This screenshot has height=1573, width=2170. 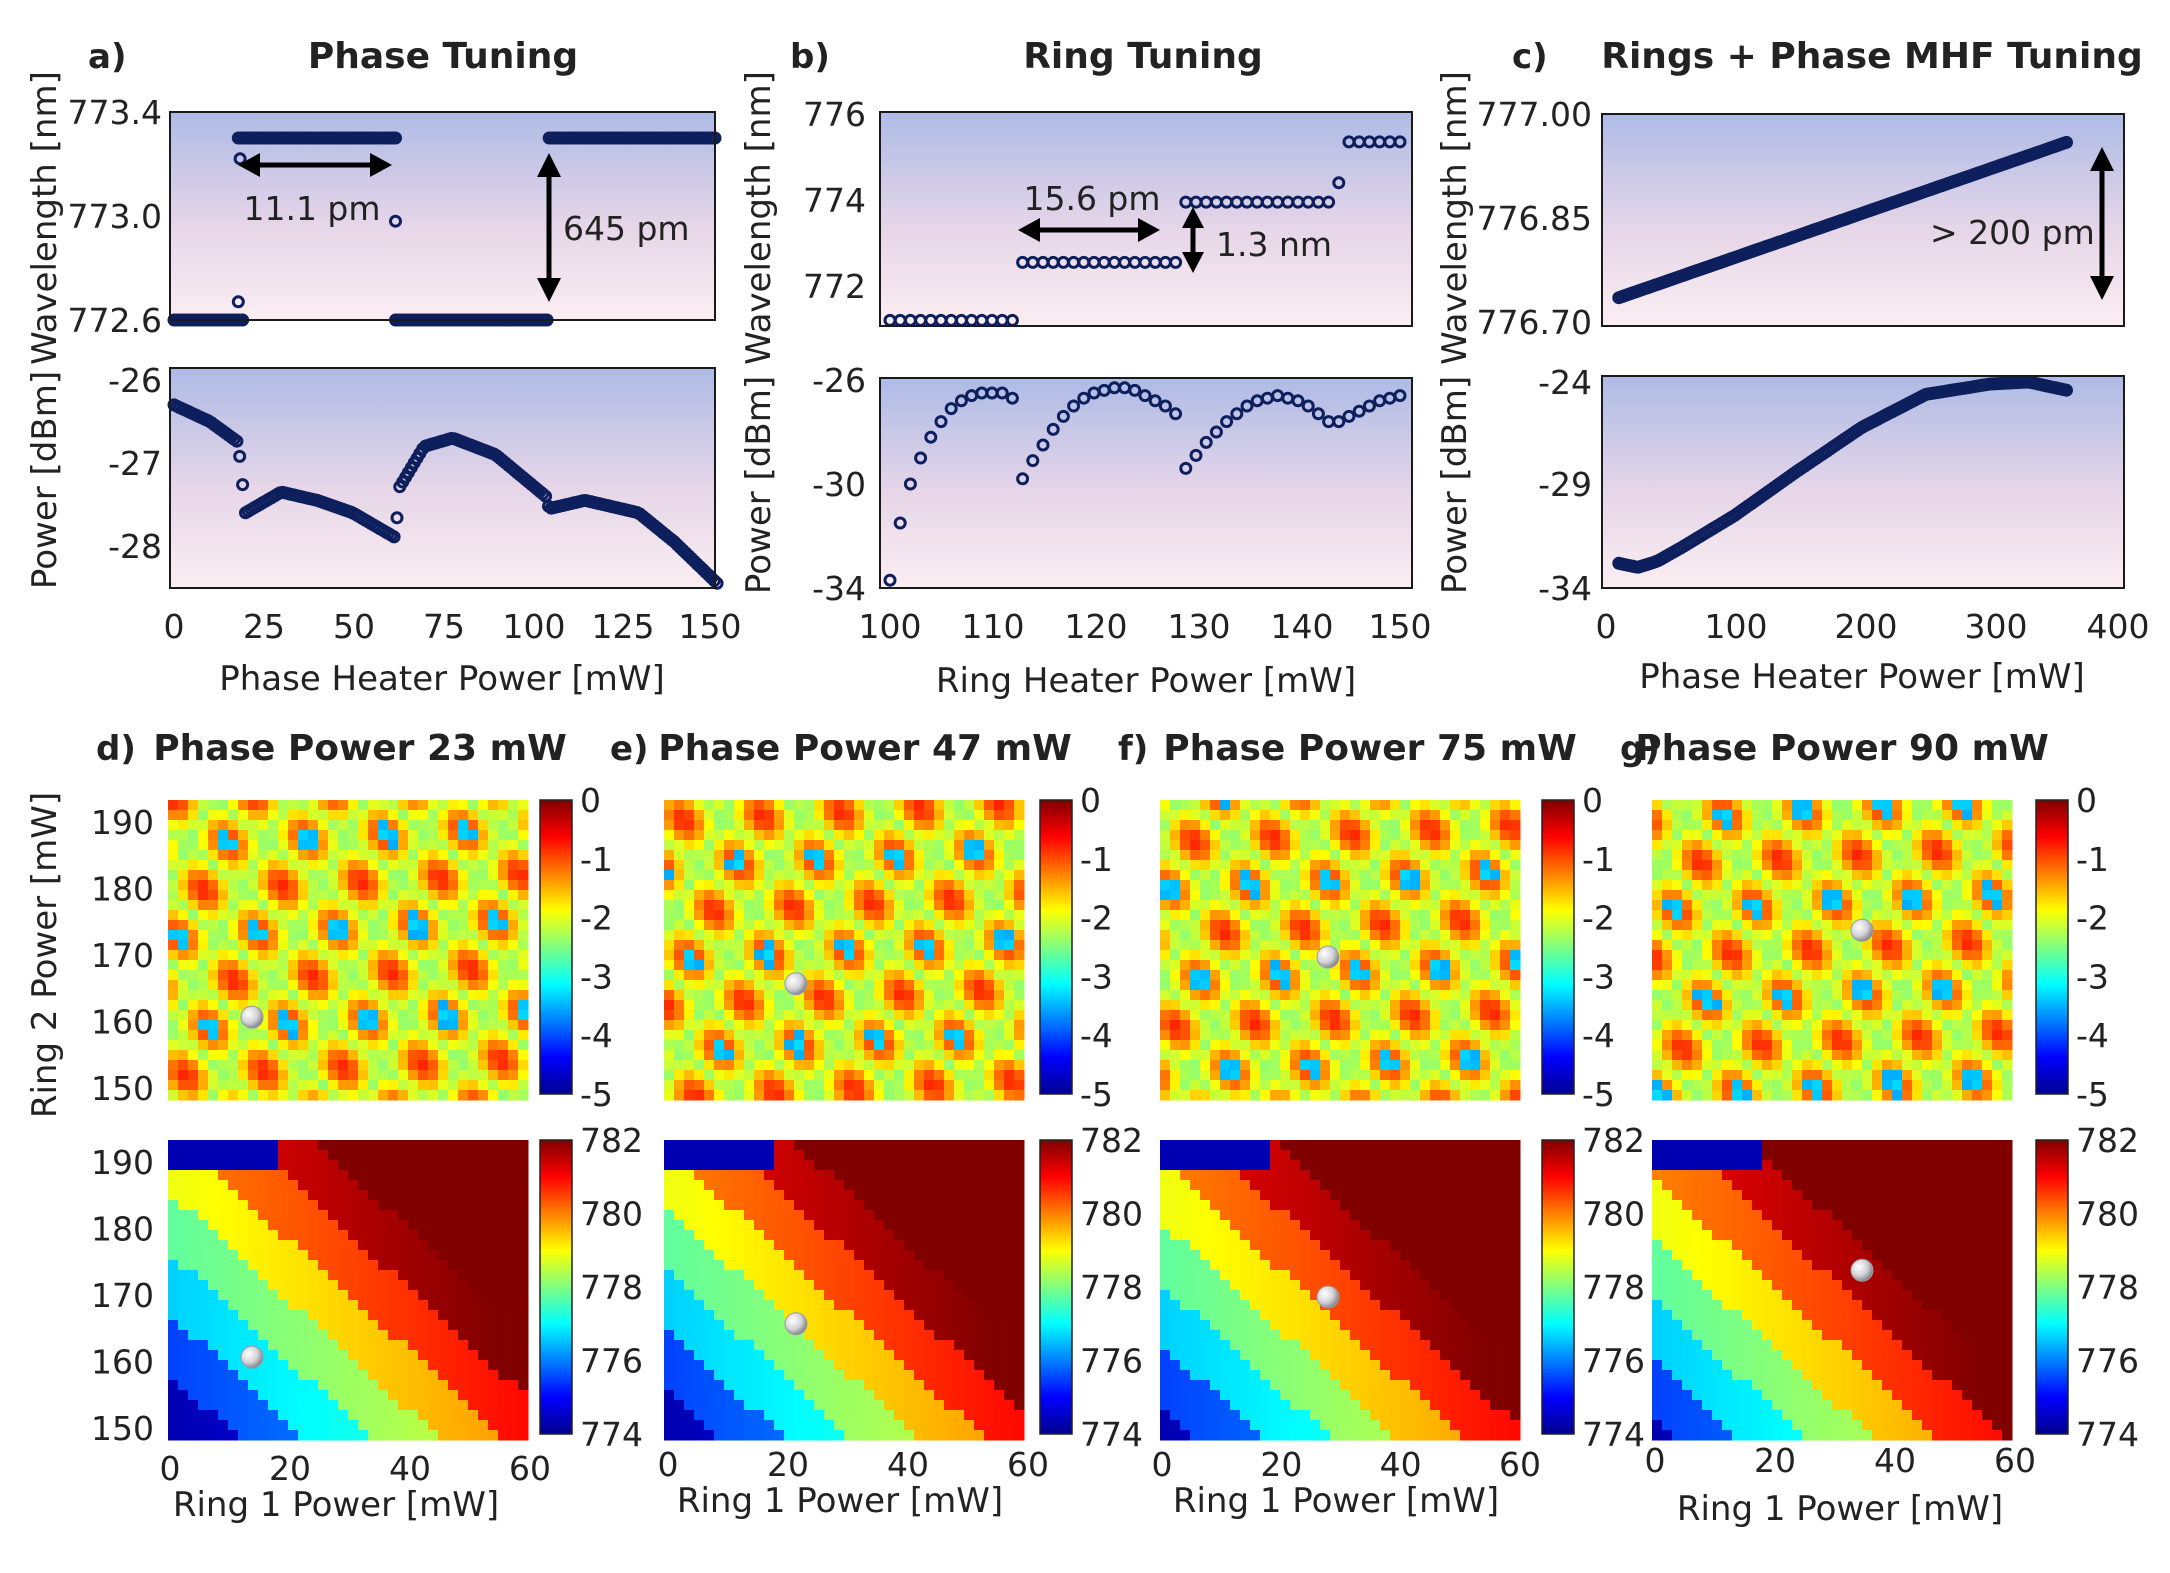 What do you see at coordinates (1145, 626) in the screenshot?
I see `b-xticks: 100 110 120 130 140 150` at bounding box center [1145, 626].